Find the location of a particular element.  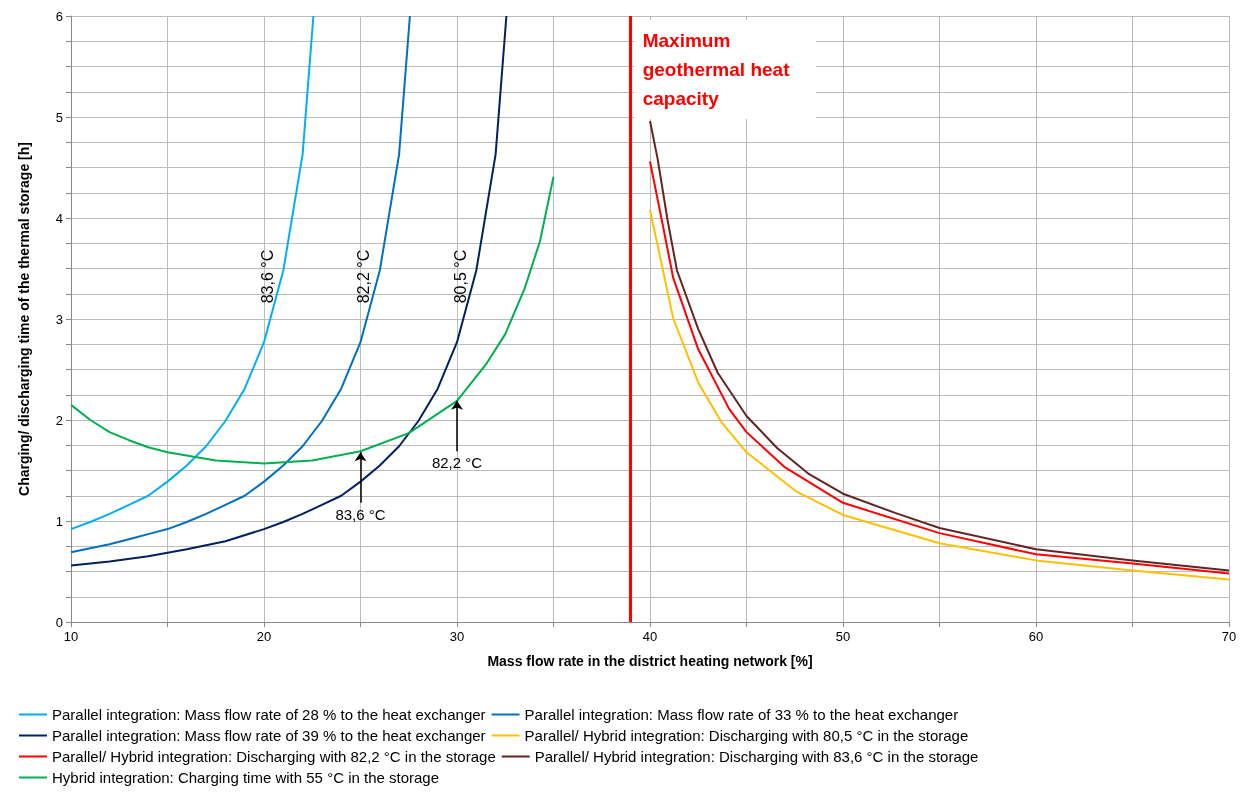

line-series is located at coordinates (192, 273).